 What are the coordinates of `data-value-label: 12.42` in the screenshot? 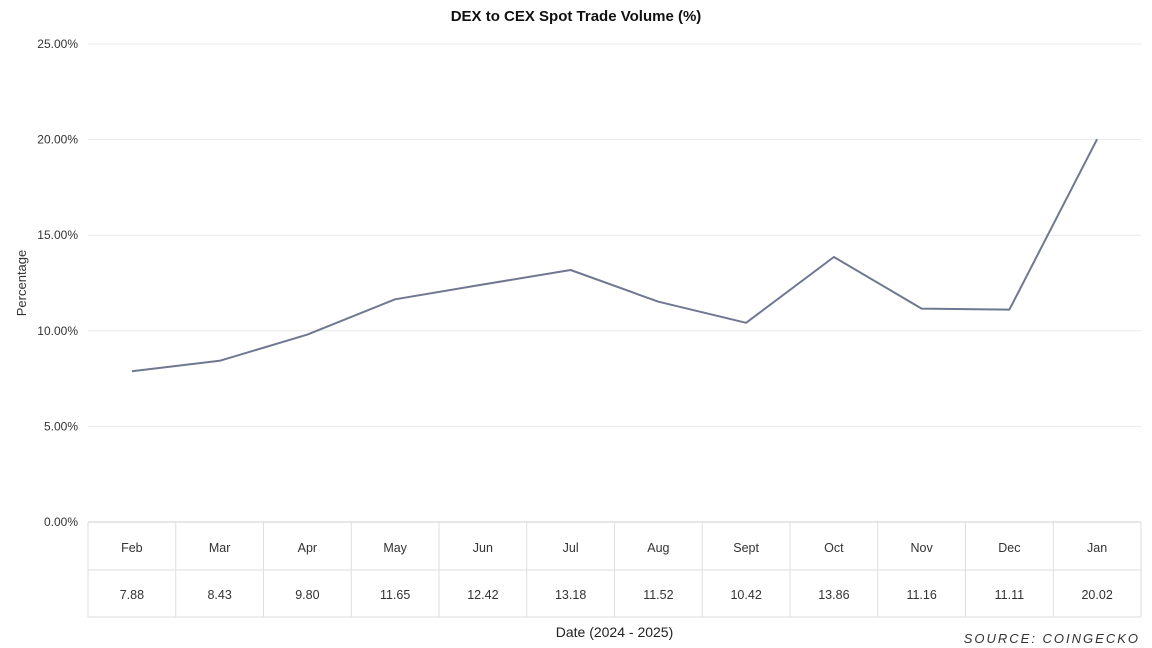 It's located at (482, 595).